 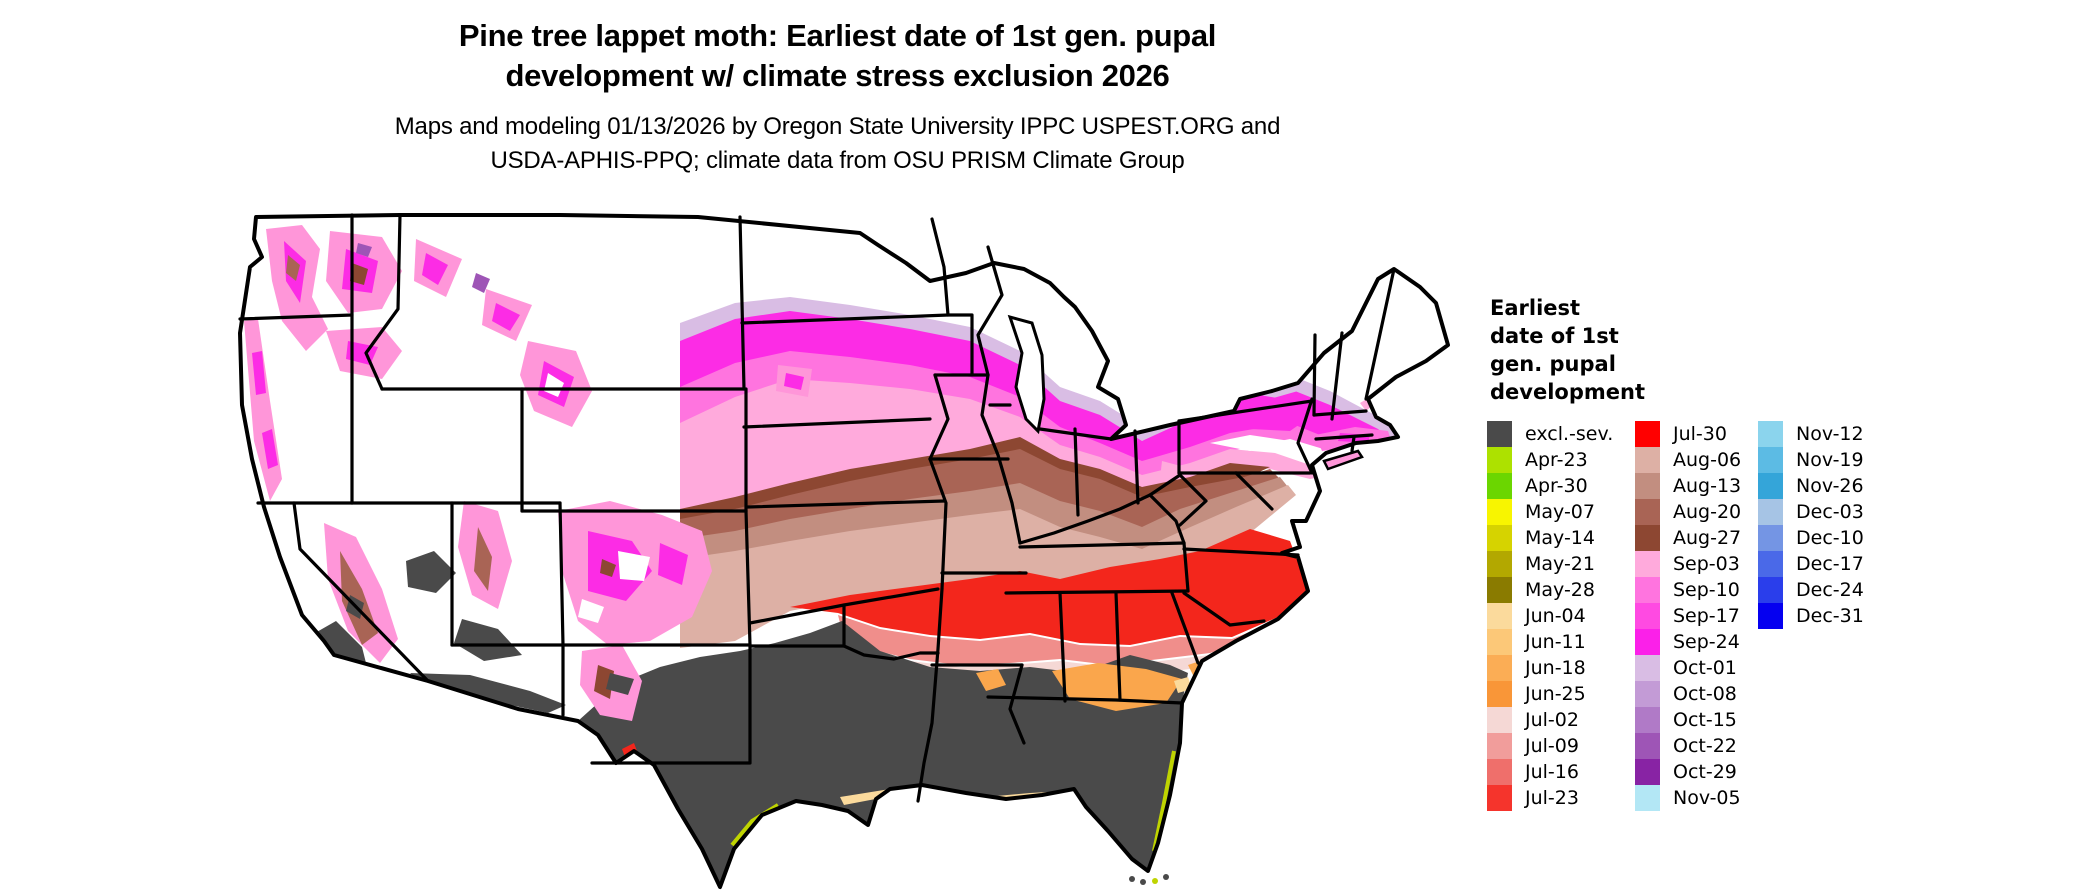 What do you see at coordinates (1550, 564) in the screenshot?
I see `legend-entry: May-21` at bounding box center [1550, 564].